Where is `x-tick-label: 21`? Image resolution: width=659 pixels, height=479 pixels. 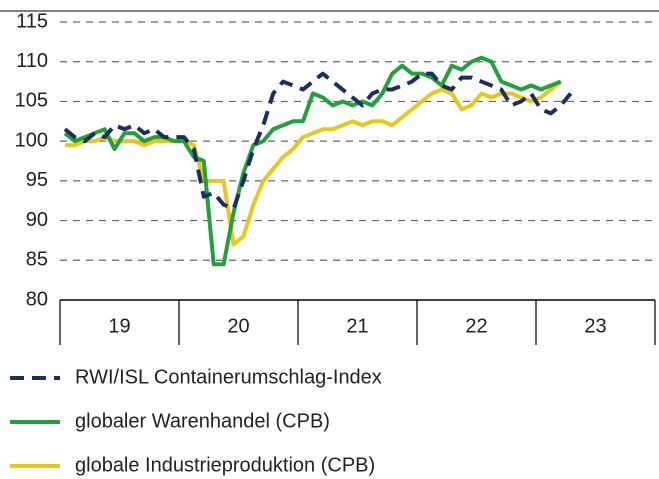 x-tick-label: 21 is located at coordinates (357, 326).